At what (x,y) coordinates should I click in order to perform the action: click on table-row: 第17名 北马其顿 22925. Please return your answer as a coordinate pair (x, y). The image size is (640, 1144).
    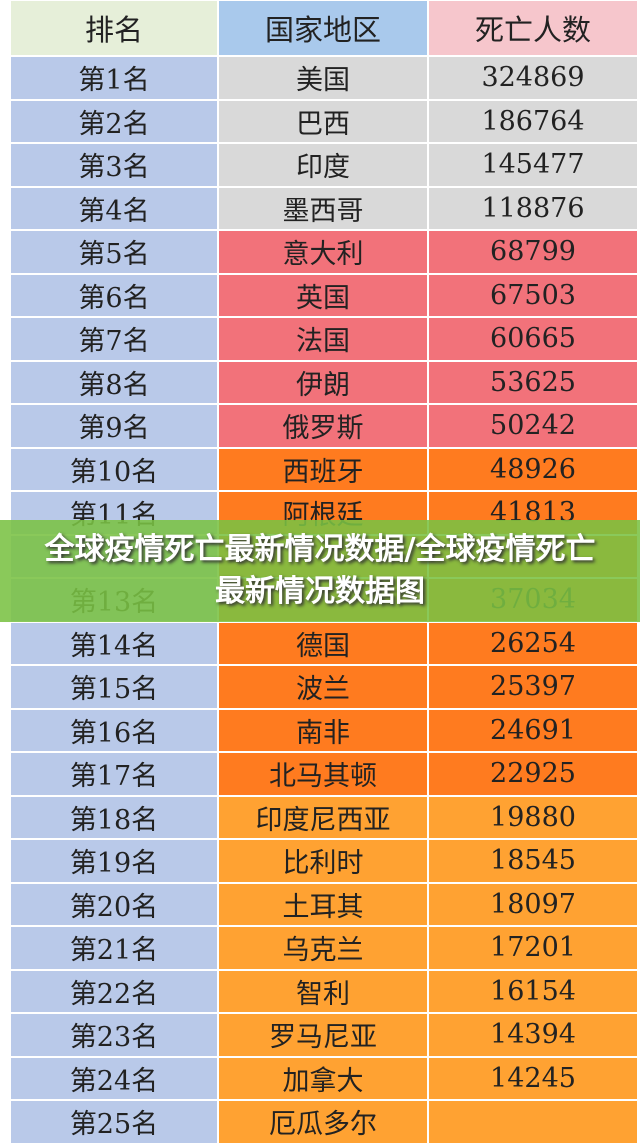
    Looking at the image, I should click on (324, 774).